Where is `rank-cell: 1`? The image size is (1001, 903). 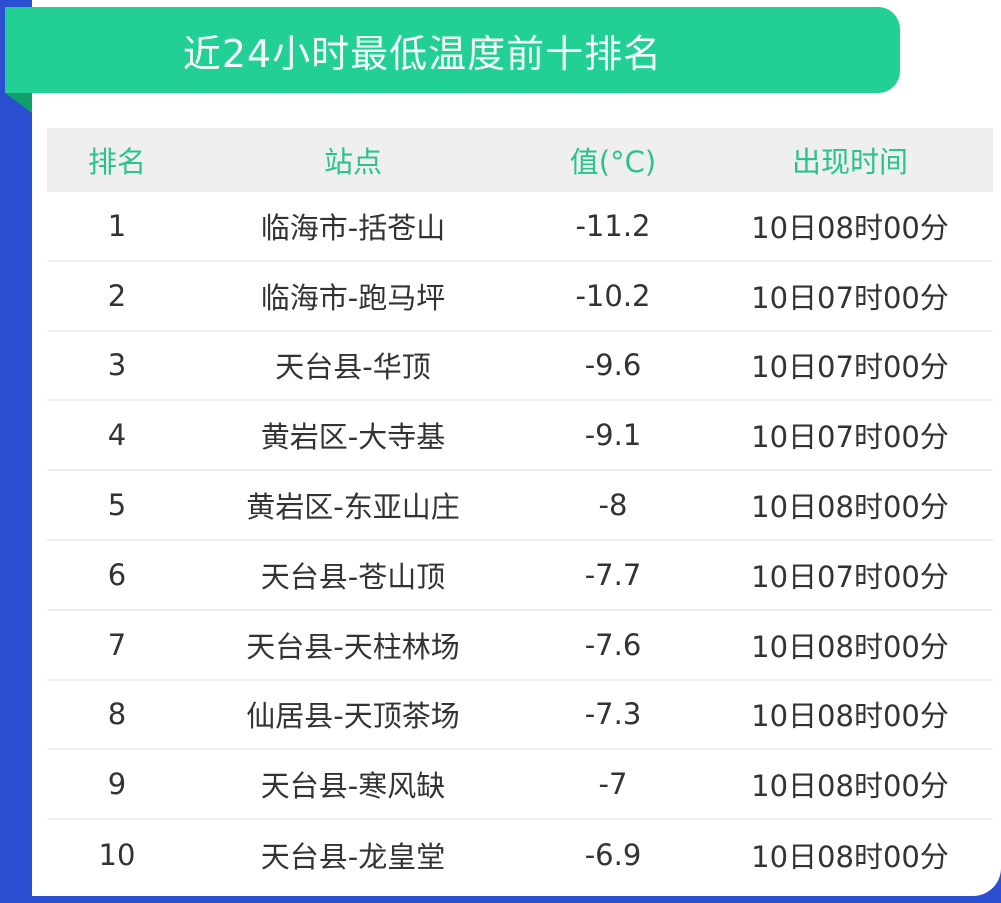 rank-cell: 1 is located at coordinates (117, 225).